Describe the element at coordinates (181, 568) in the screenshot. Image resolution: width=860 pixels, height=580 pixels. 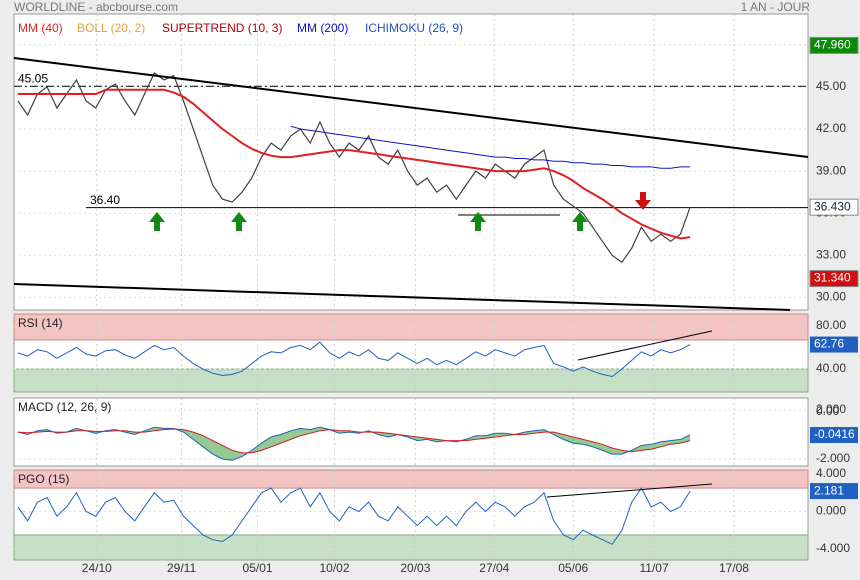
I see `x-tick-label: 29/11` at that location.